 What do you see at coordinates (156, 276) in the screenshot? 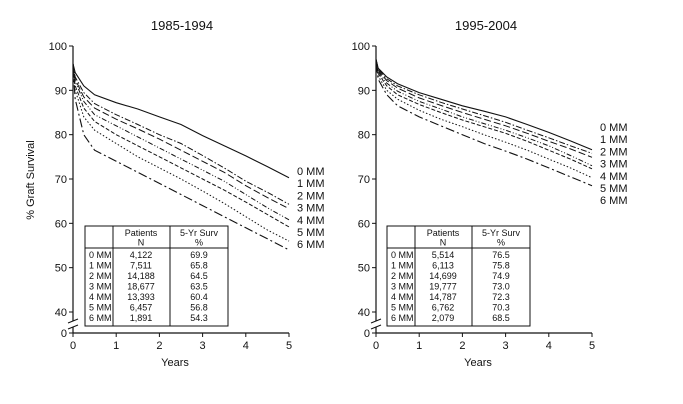
I see `table-border` at bounding box center [156, 276].